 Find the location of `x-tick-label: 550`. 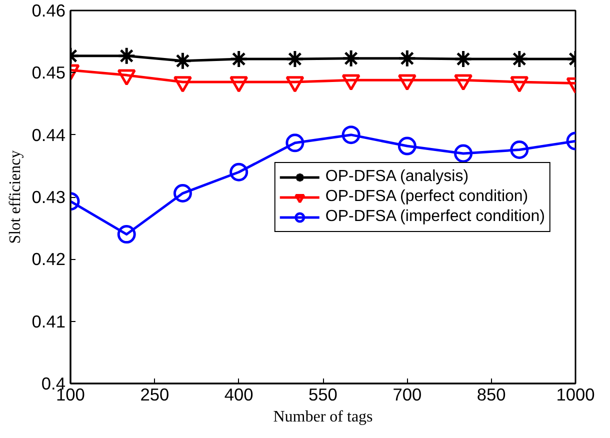

x-tick-label: 550 is located at coordinates (323, 394).